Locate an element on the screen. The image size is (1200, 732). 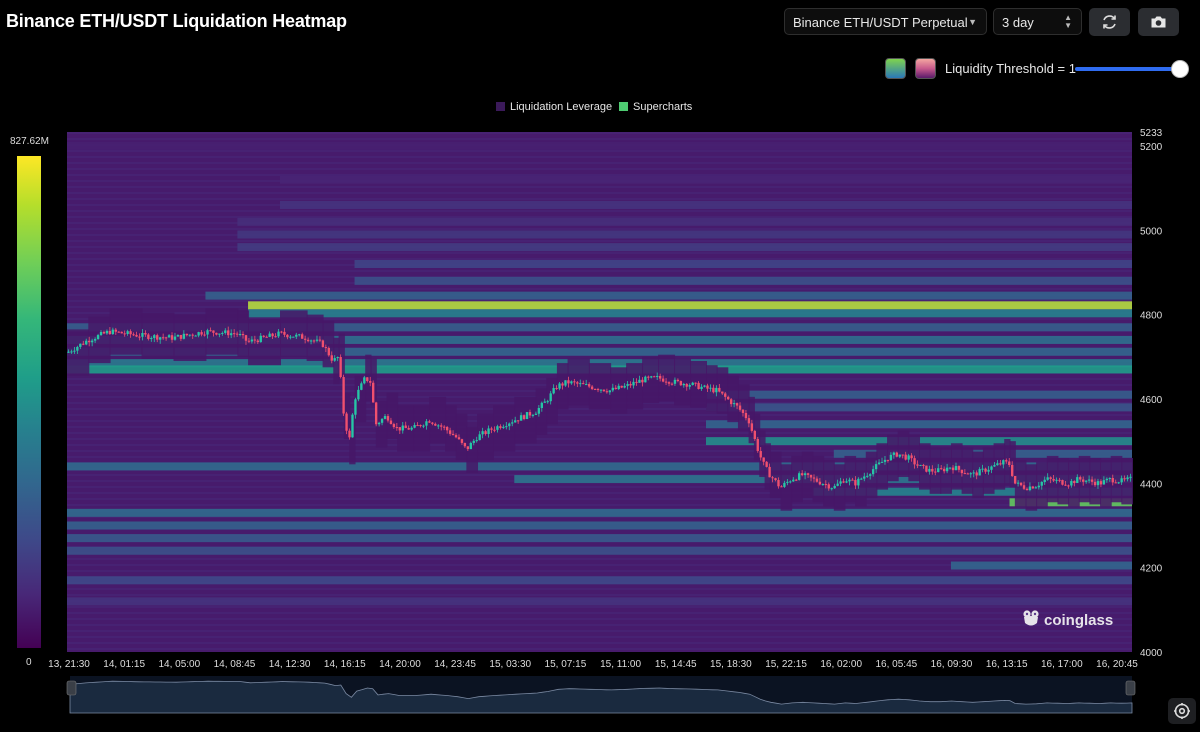
screenshot-button is located at coordinates (1158, 22).